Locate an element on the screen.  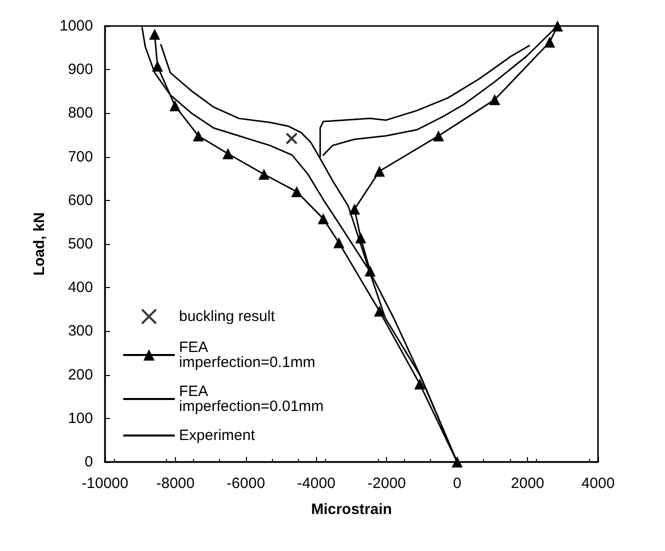
legend-label: FEA imperfection=0.01mm is located at coordinates (251, 399).